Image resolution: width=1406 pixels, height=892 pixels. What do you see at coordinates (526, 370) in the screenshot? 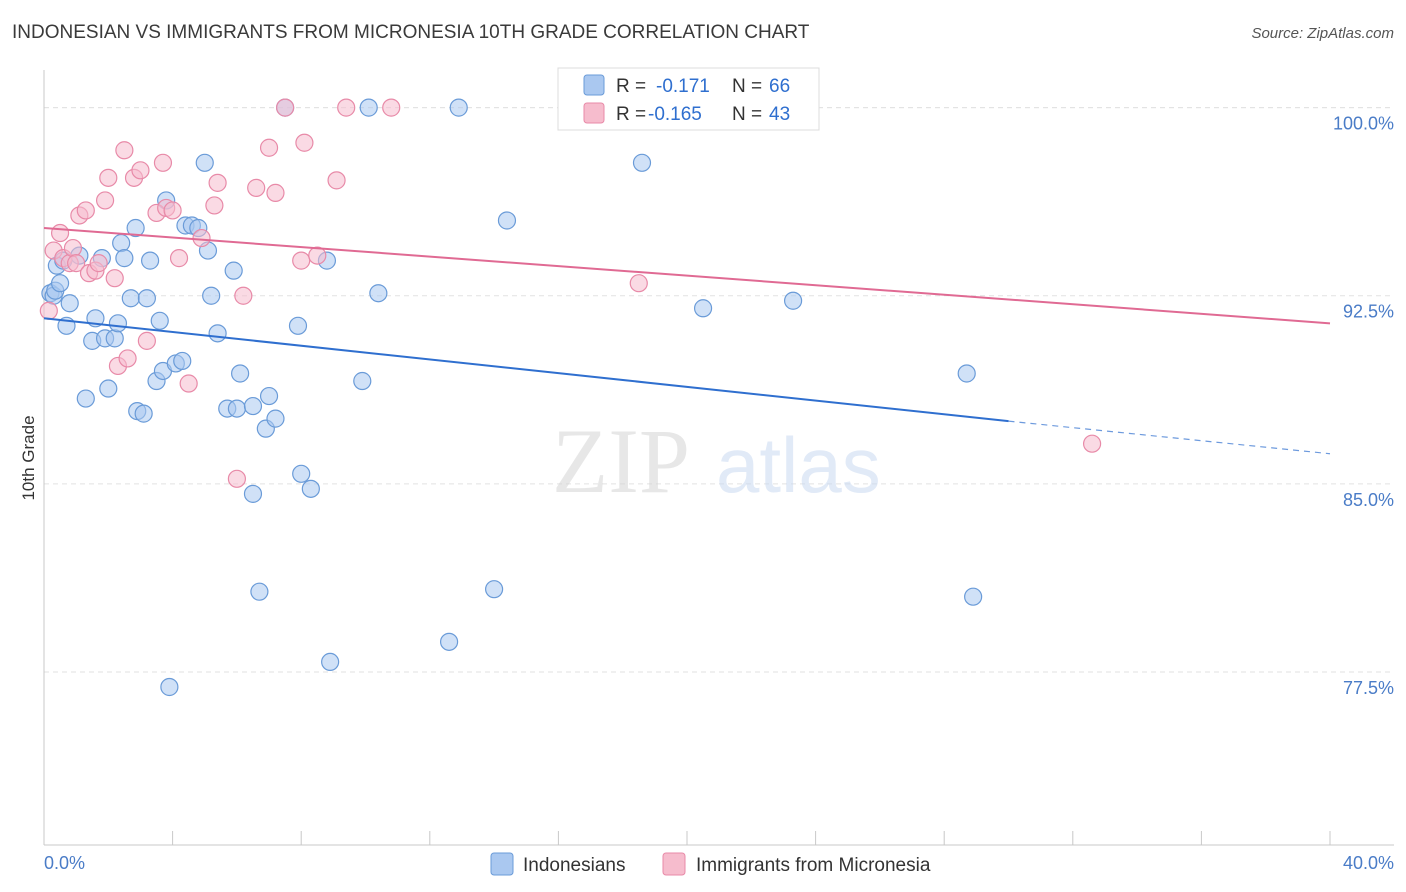
I see `trend-line-indonesians` at bounding box center [526, 370].